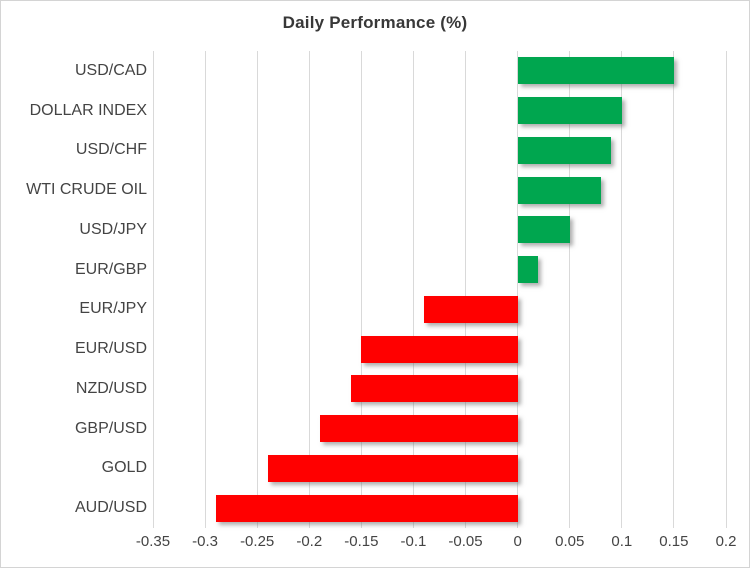  What do you see at coordinates (674, 541) in the screenshot?
I see `x-tick-label: 0.15` at bounding box center [674, 541].